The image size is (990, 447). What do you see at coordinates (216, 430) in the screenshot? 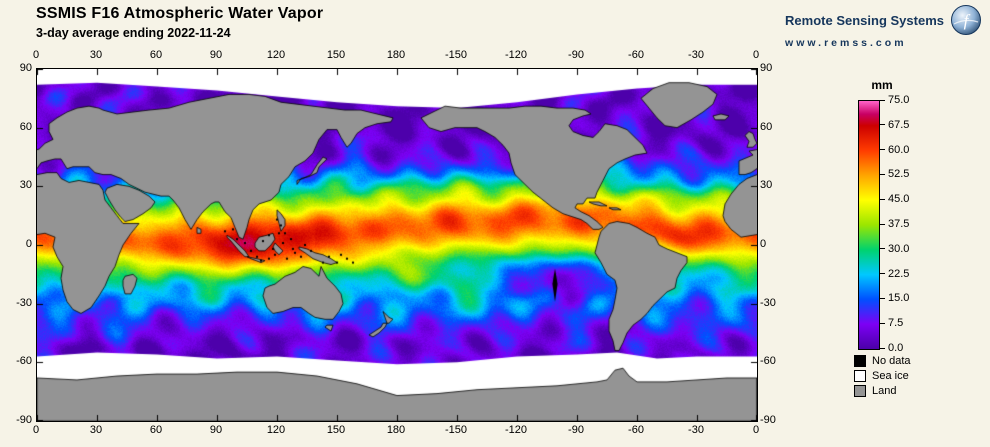
I see `lon-tick-label-bottom: 90` at bounding box center [216, 430].